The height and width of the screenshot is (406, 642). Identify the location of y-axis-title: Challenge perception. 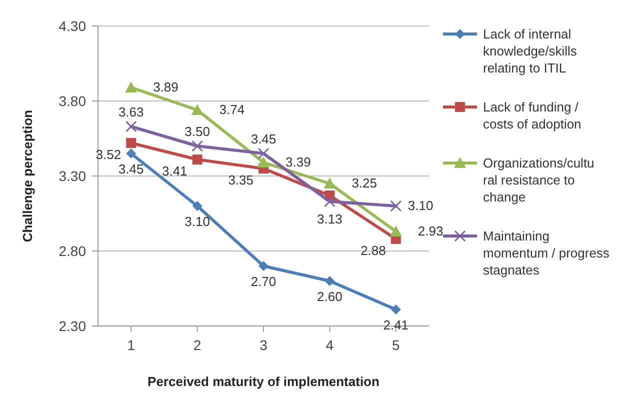
(27, 176).